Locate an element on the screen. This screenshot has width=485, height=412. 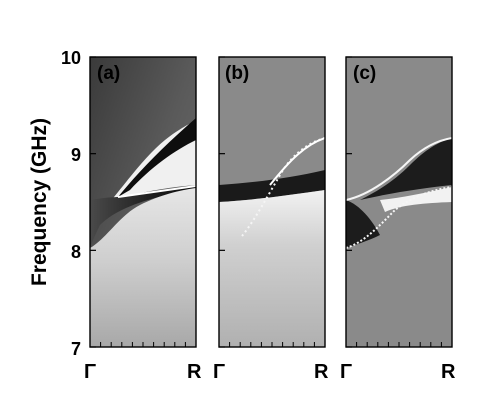
y-tick-label-7: 7 is located at coordinates (76, 349).